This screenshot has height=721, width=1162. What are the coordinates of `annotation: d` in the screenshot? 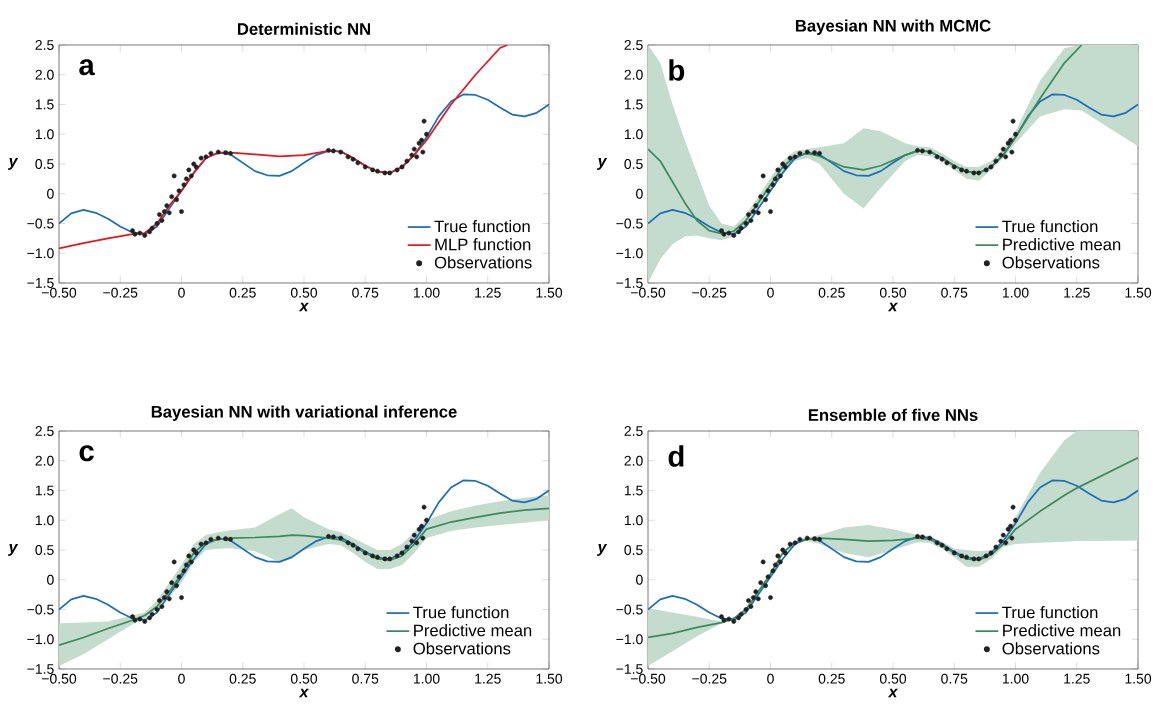 It's located at (676, 456).